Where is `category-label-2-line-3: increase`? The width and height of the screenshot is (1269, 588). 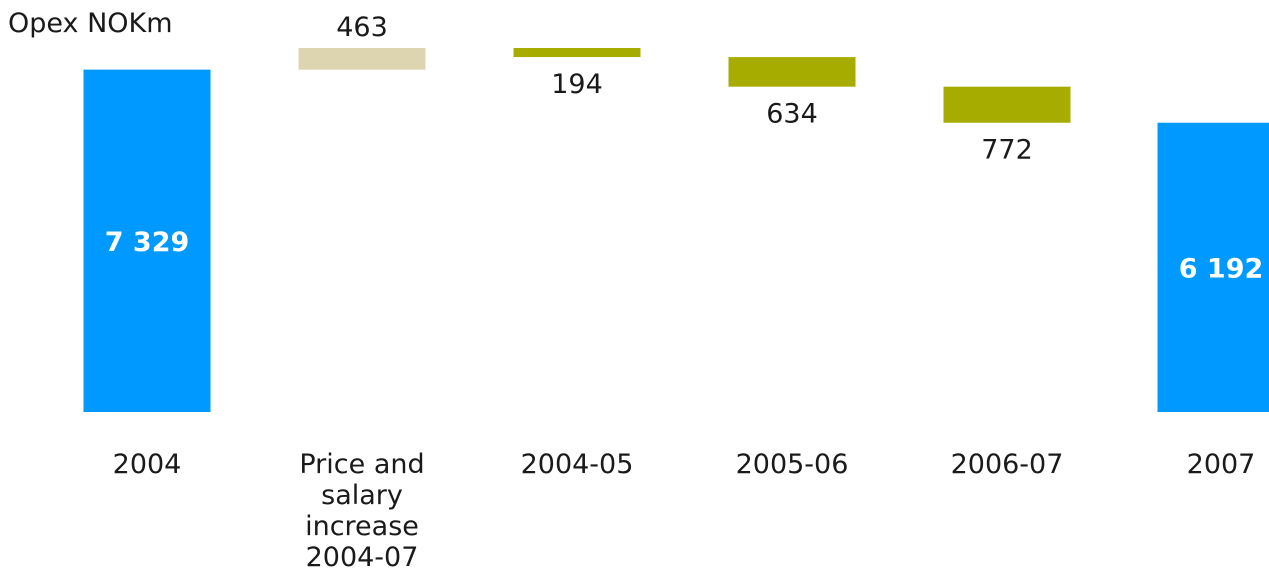 category-label-2-line-3: increase is located at coordinates (362, 526).